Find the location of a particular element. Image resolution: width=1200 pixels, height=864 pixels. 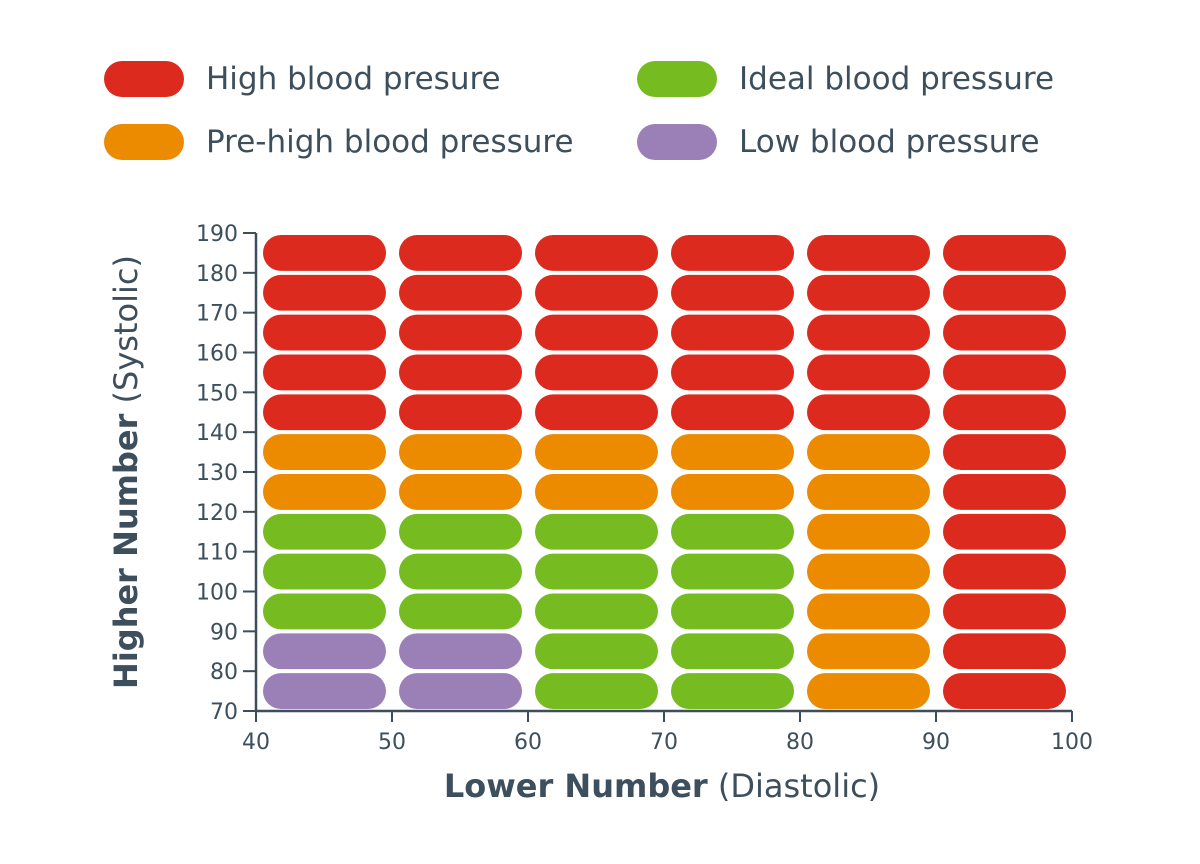

y-tick-label-170: 170 is located at coordinates (217, 314).